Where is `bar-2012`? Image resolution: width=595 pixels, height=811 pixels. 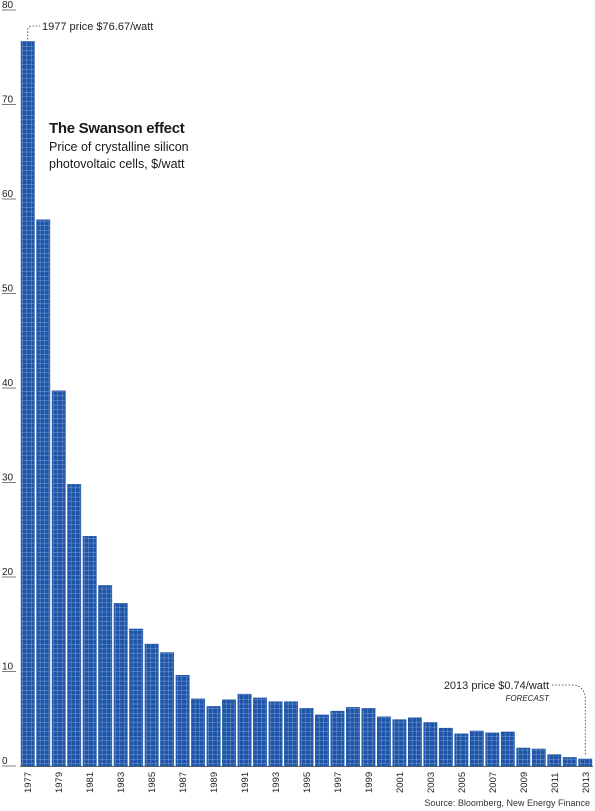 bar-2012 is located at coordinates (569, 762).